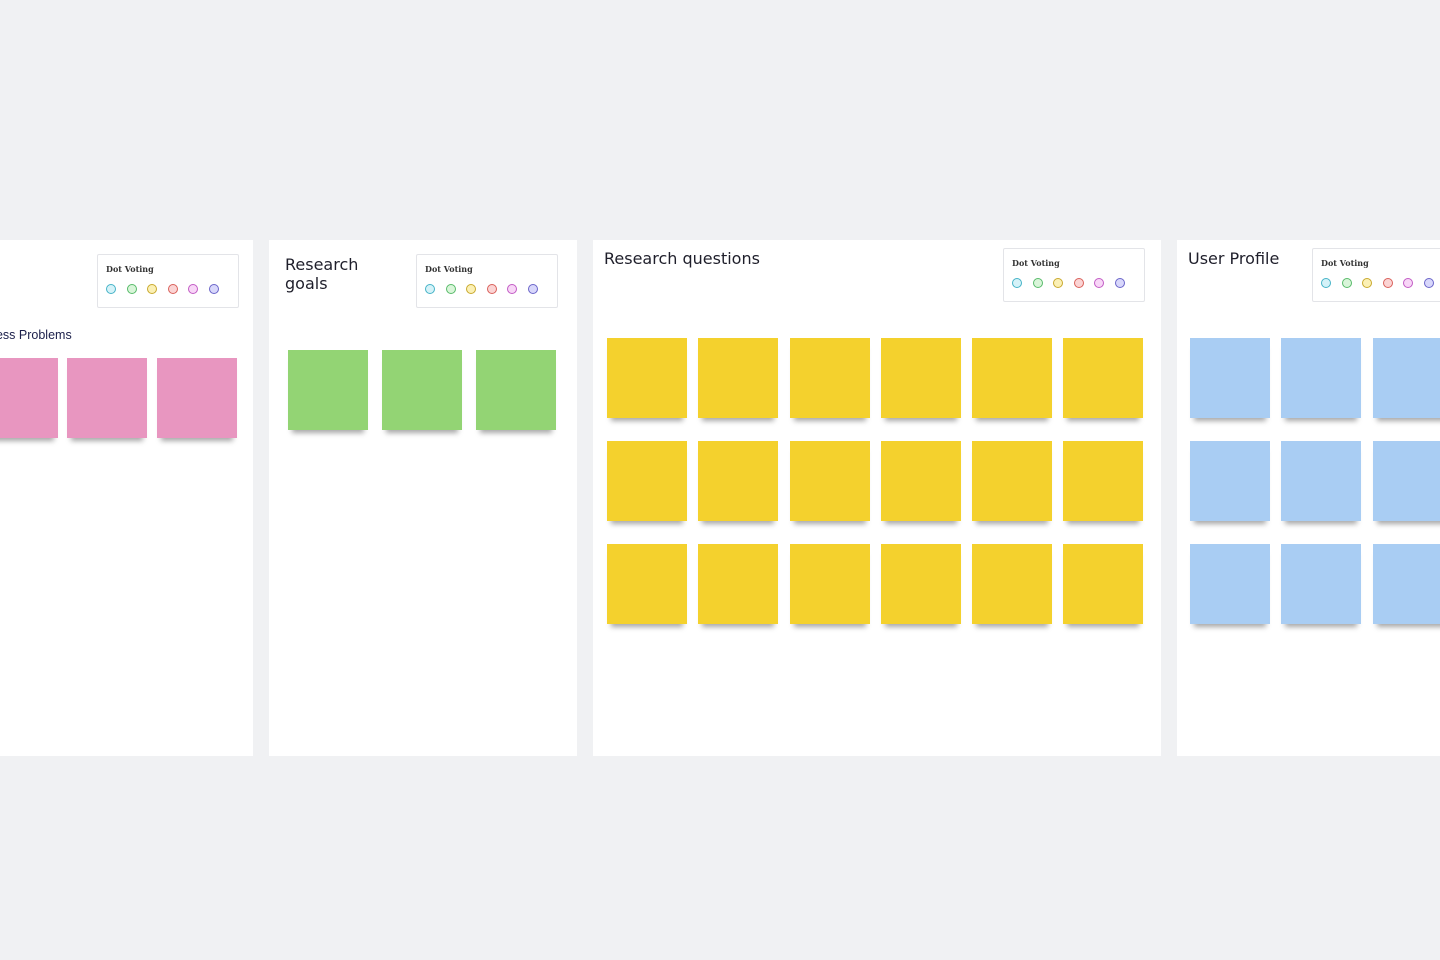  Describe the element at coordinates (126, 498) in the screenshot. I see `frame-business-problems: Dot Voting siness Problems` at that location.